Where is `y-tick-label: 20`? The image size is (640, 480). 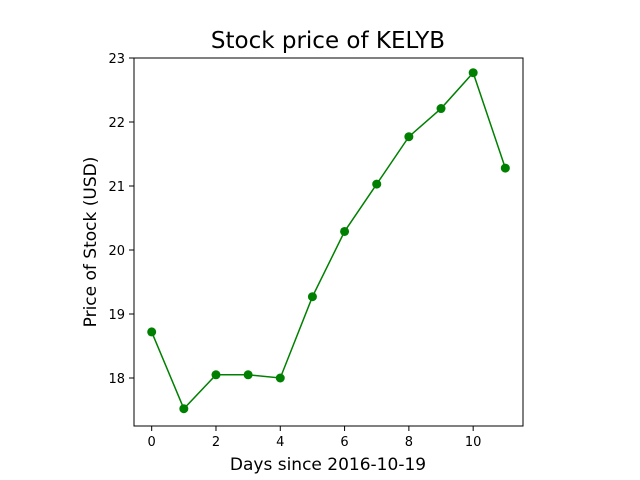
y-tick-label: 20 is located at coordinates (116, 251).